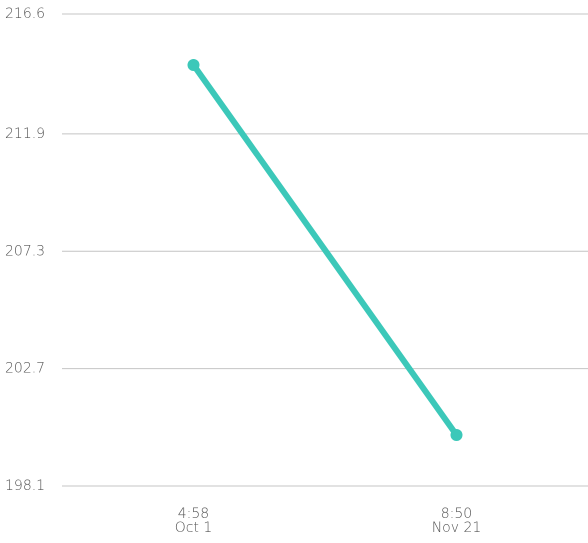 This screenshot has width=588, height=543. I want to click on y-tick-label: 198.1, so click(25, 486).